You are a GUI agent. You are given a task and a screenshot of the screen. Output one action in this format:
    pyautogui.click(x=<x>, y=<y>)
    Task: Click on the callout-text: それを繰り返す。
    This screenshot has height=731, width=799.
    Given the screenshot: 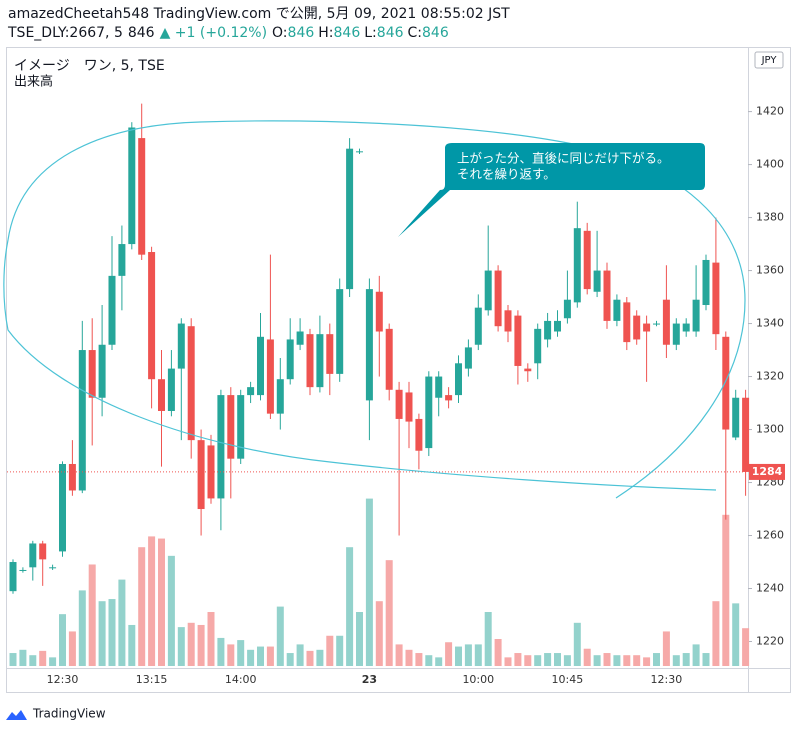 What is the action you would take?
    pyautogui.click(x=506, y=174)
    